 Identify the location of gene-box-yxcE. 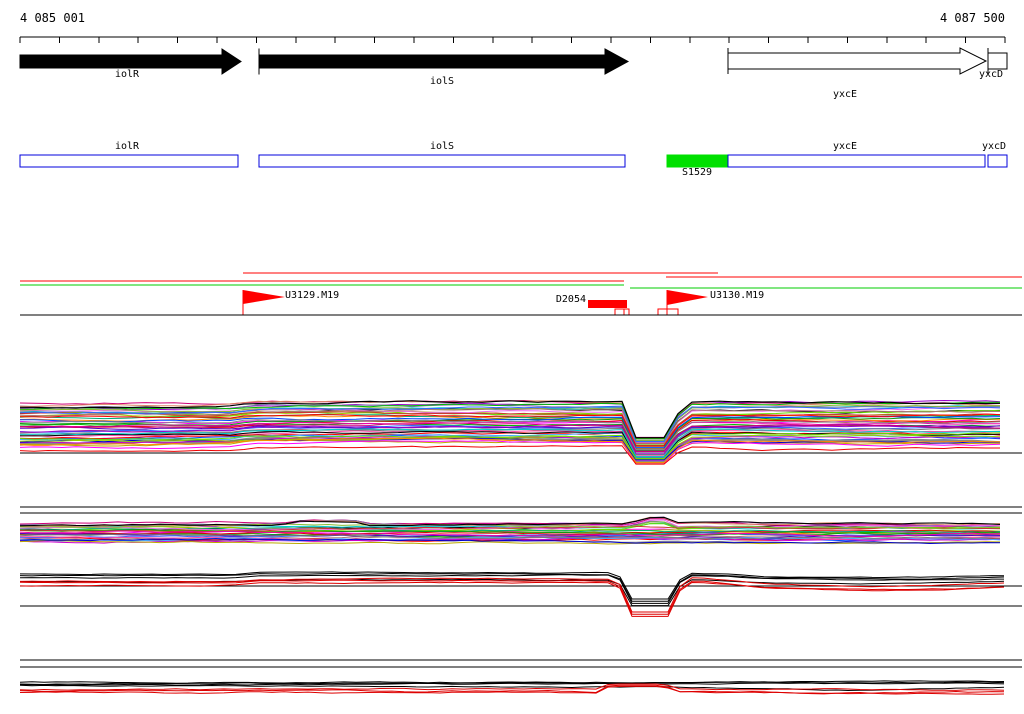
(856, 161).